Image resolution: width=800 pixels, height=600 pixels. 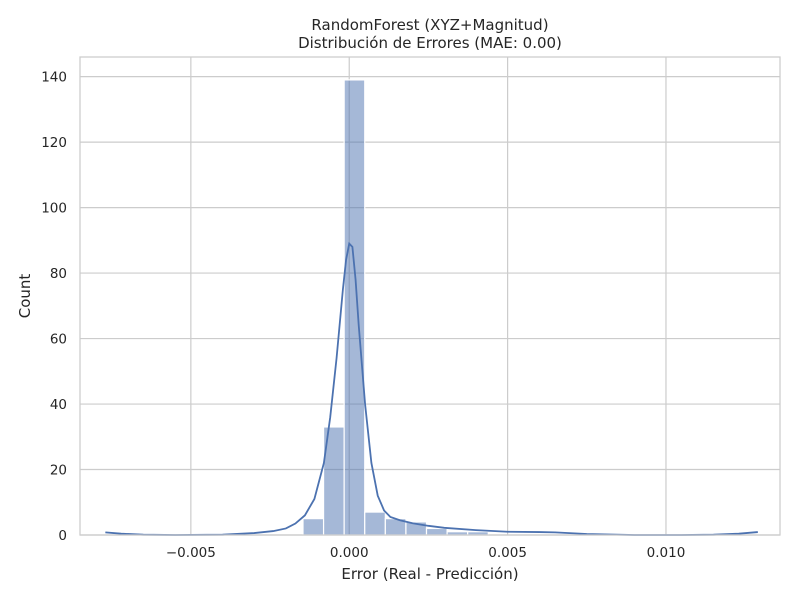 I want to click on x-axis-label: Error (Real - Predicción), so click(x=429, y=574).